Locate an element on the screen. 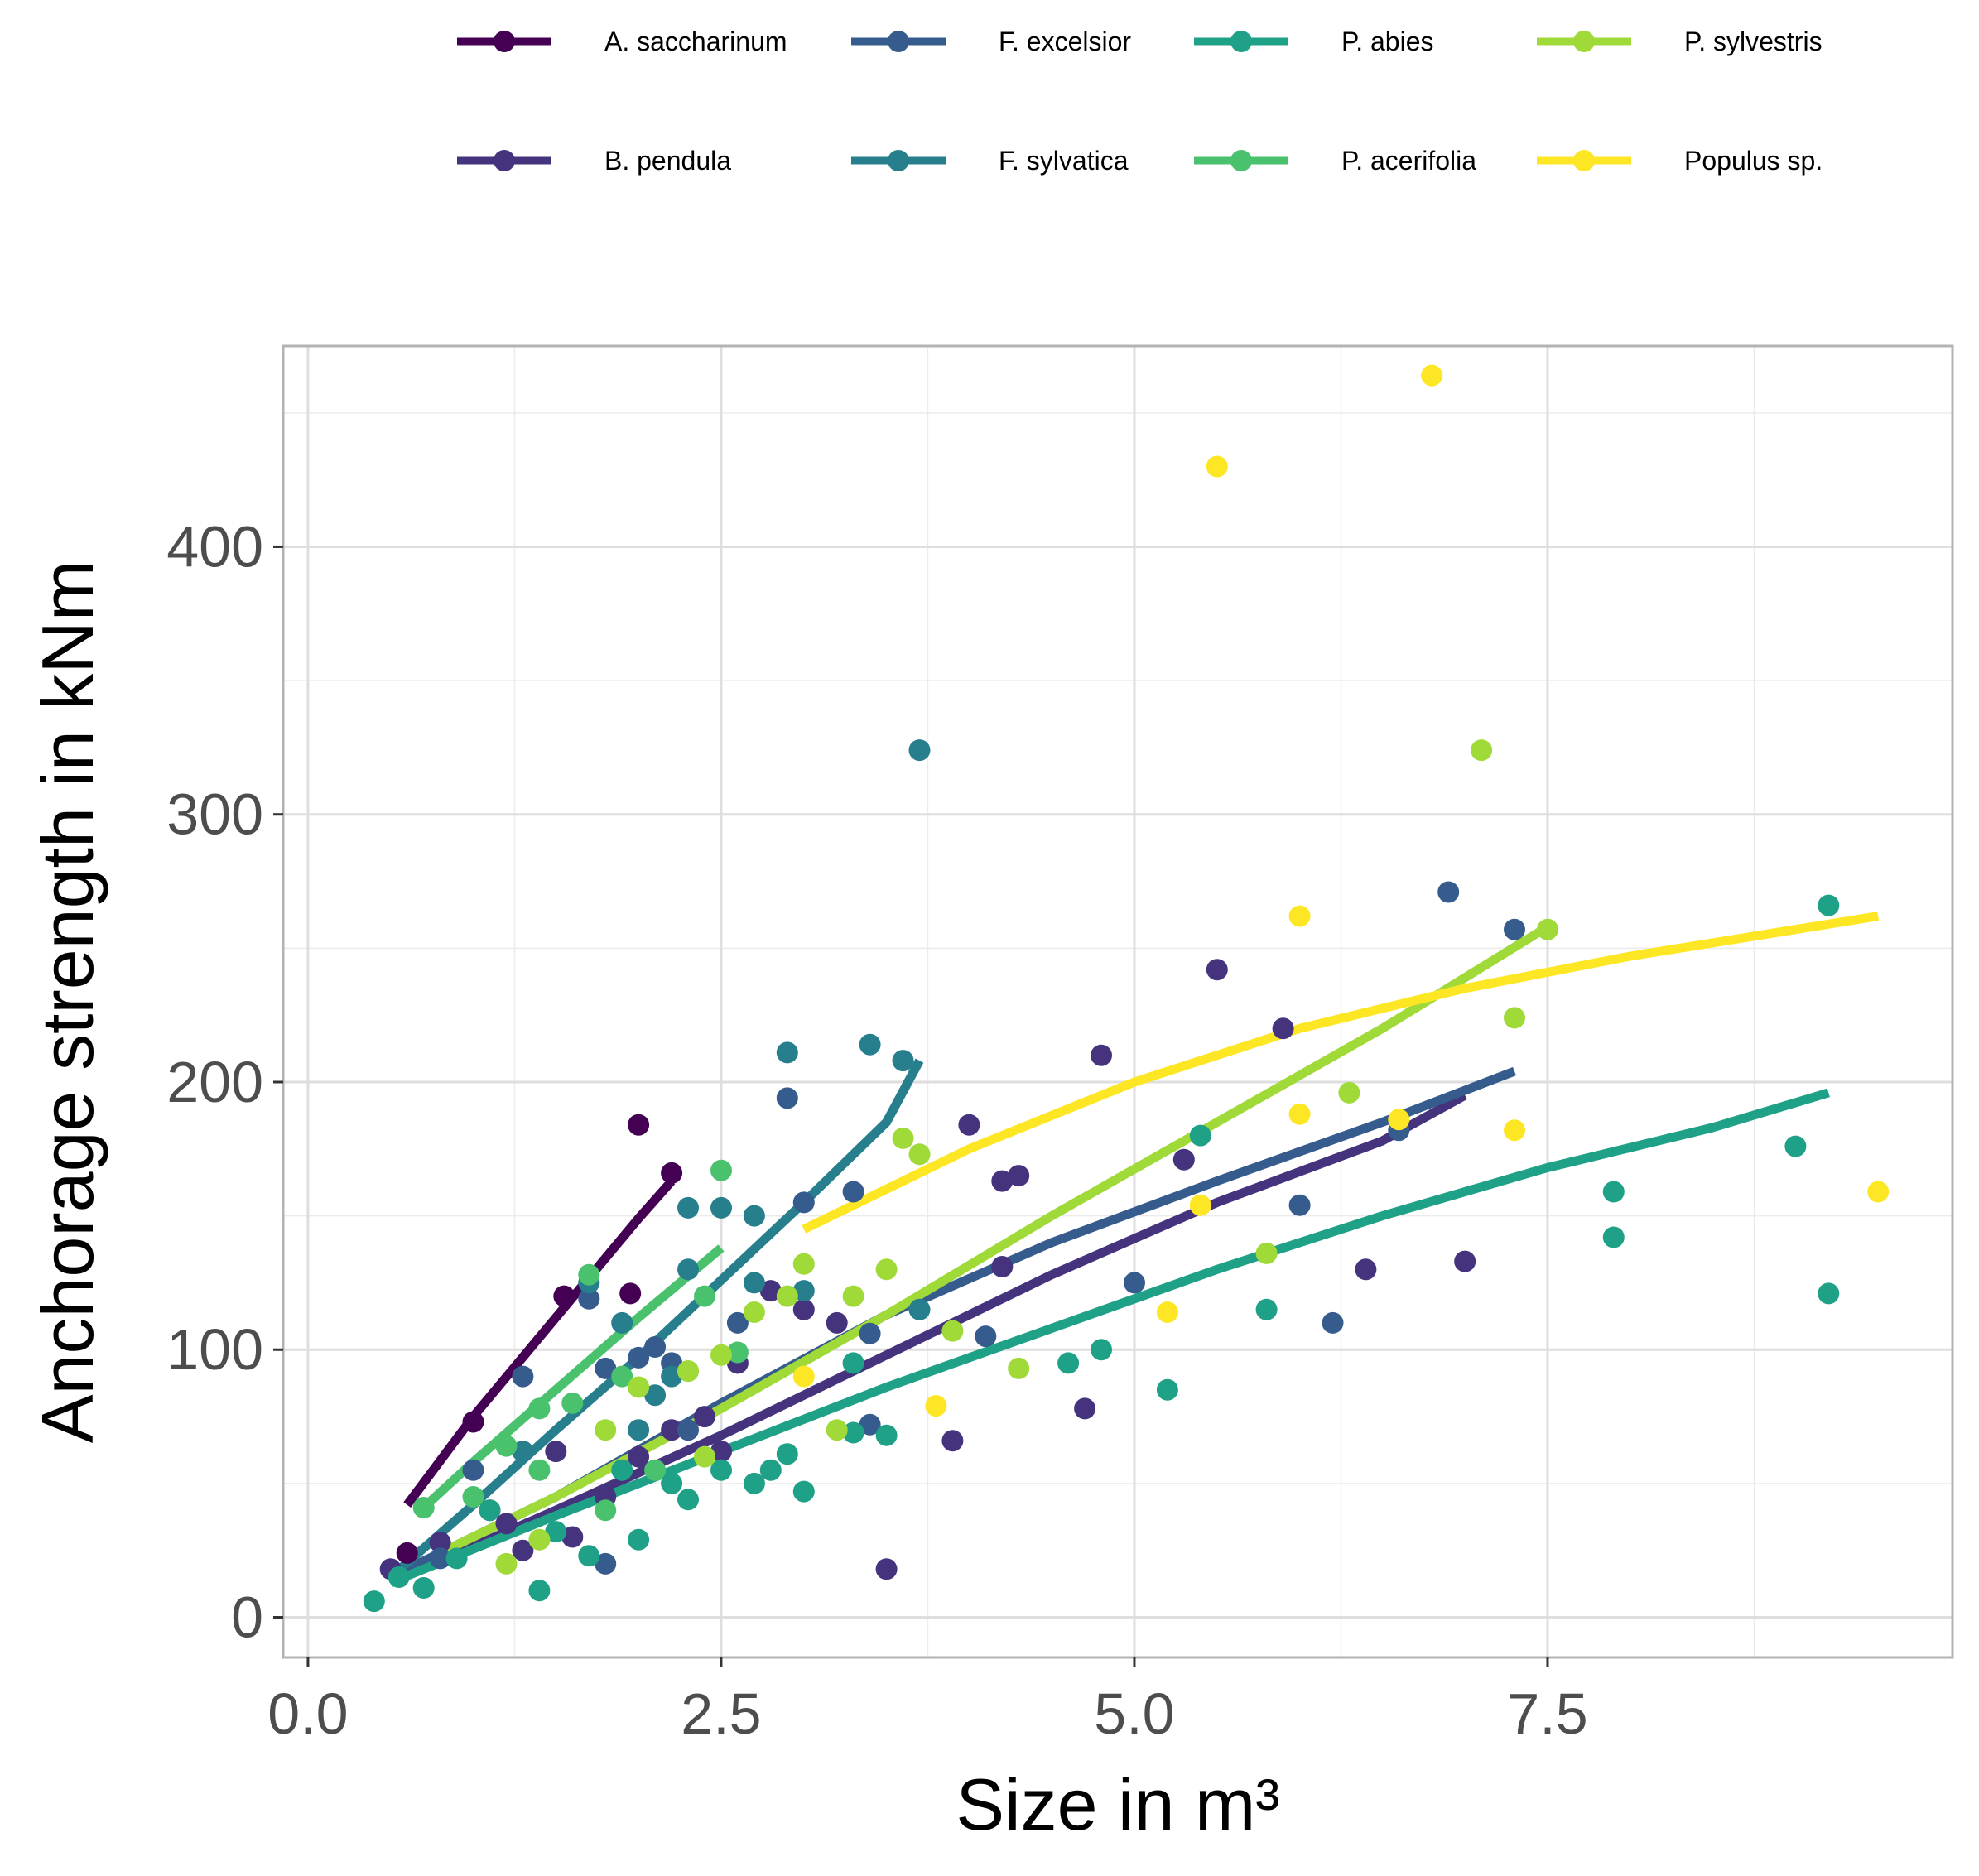 The image size is (1979, 1876). y-axis-title: Anchorage strength in kNm is located at coordinates (67, 1002).